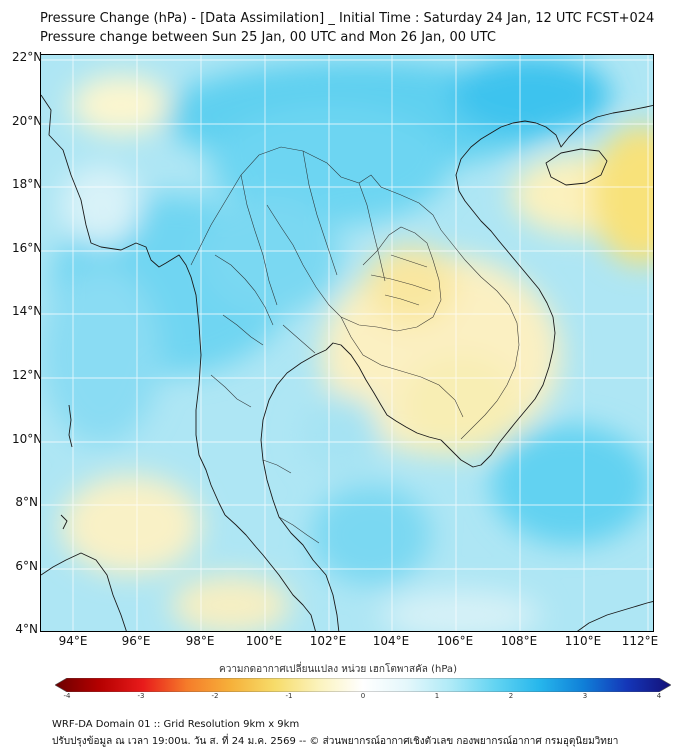 Image resolution: width=676 pixels, height=756 pixels. I want to click on lat-label: 18°N, so click(27, 184).